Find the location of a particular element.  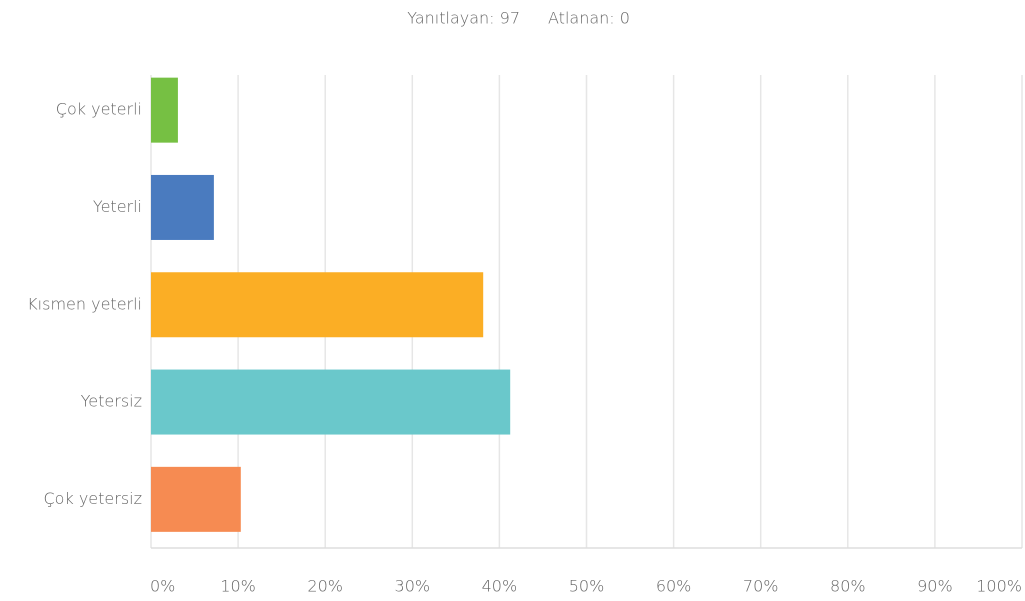

x-tick-label: 100% is located at coordinates (999, 586).